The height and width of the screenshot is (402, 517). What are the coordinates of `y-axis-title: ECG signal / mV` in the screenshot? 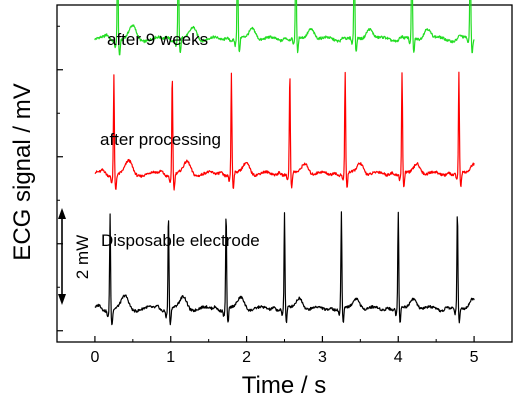 It's located at (22, 171).